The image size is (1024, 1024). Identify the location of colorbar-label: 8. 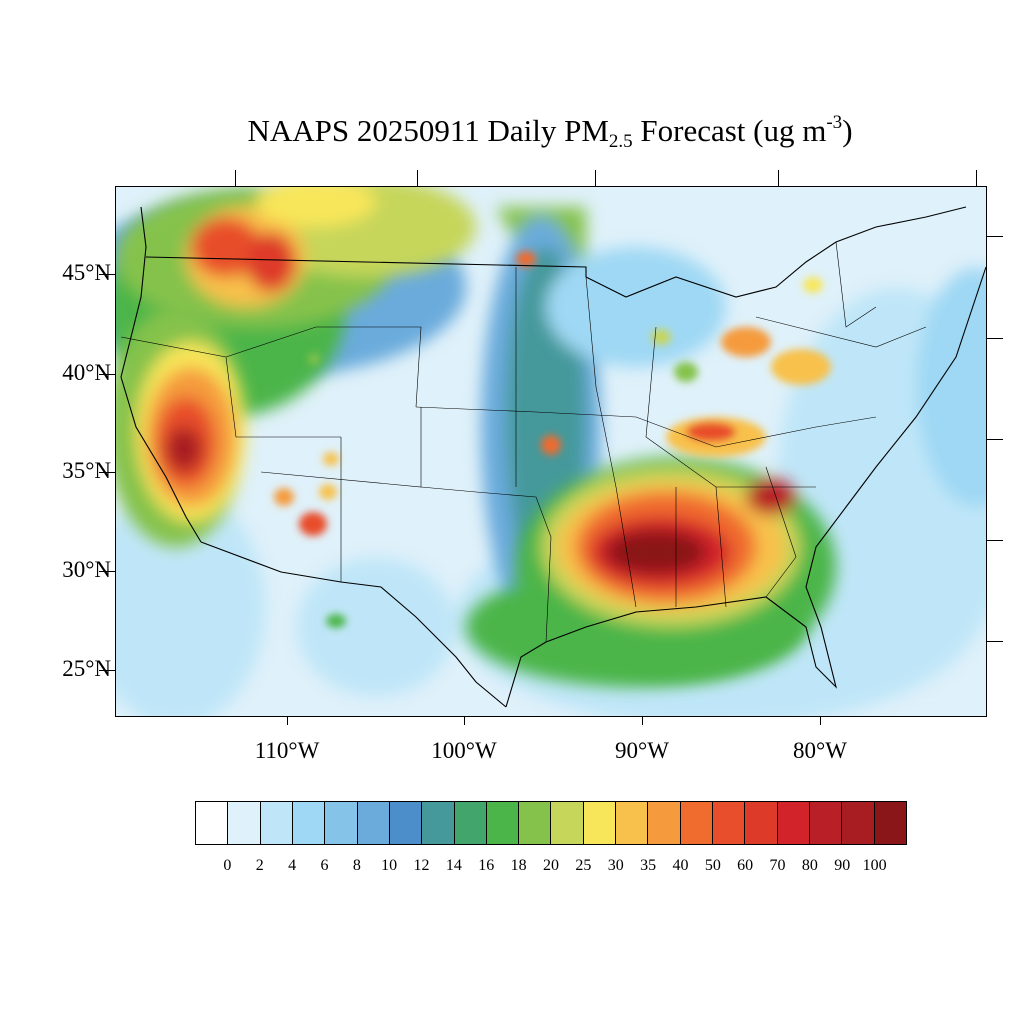
(356, 865).